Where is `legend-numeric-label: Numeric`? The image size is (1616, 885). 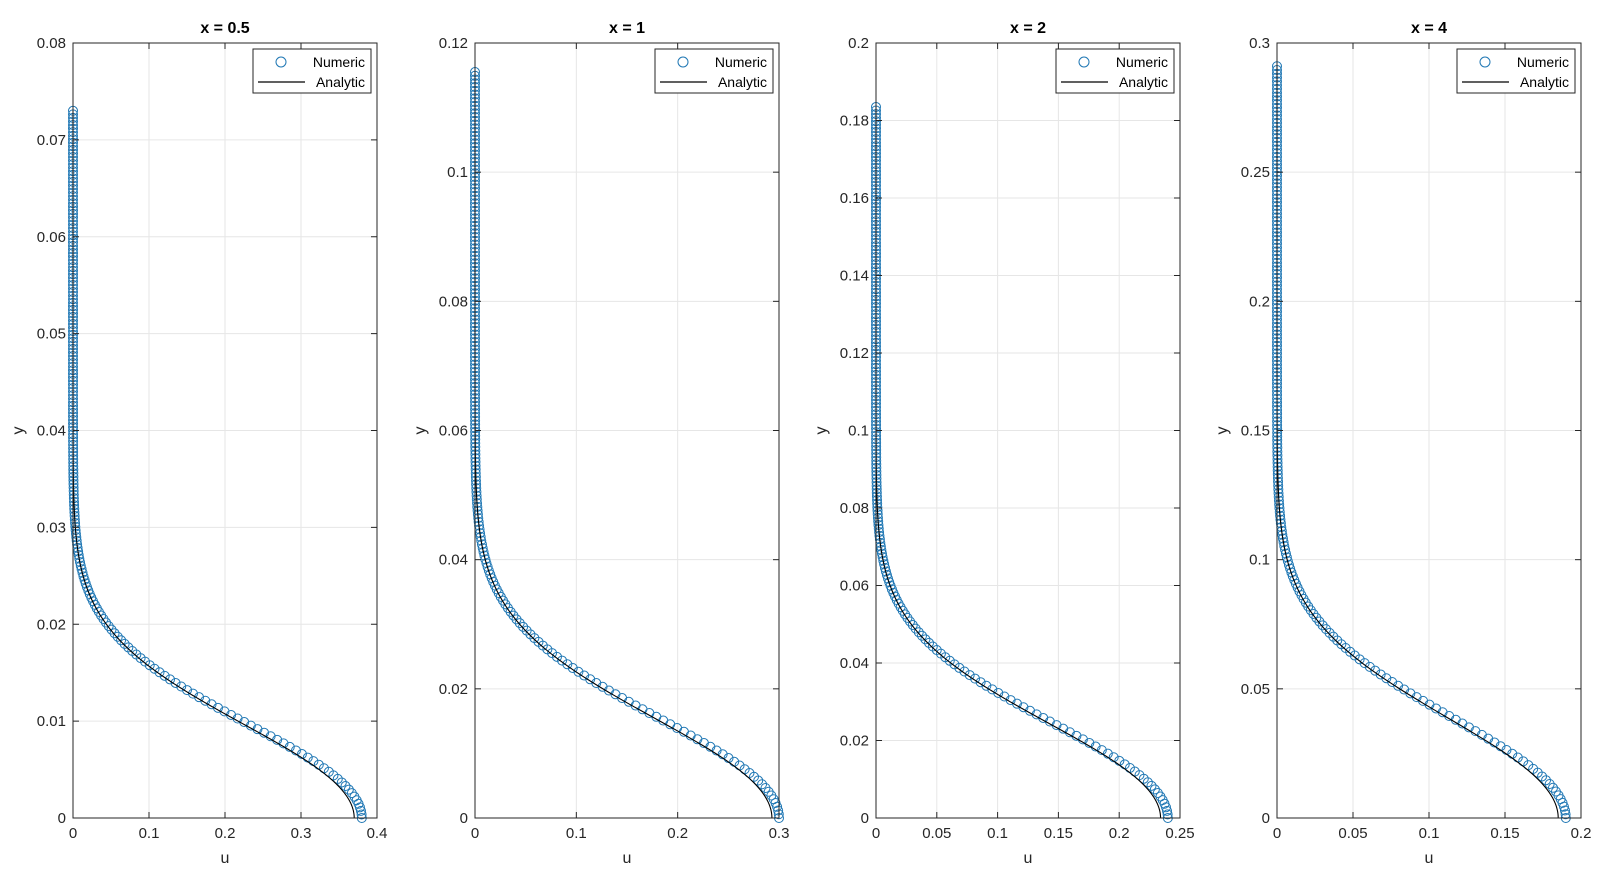 legend-numeric-label: Numeric is located at coordinates (1142, 62).